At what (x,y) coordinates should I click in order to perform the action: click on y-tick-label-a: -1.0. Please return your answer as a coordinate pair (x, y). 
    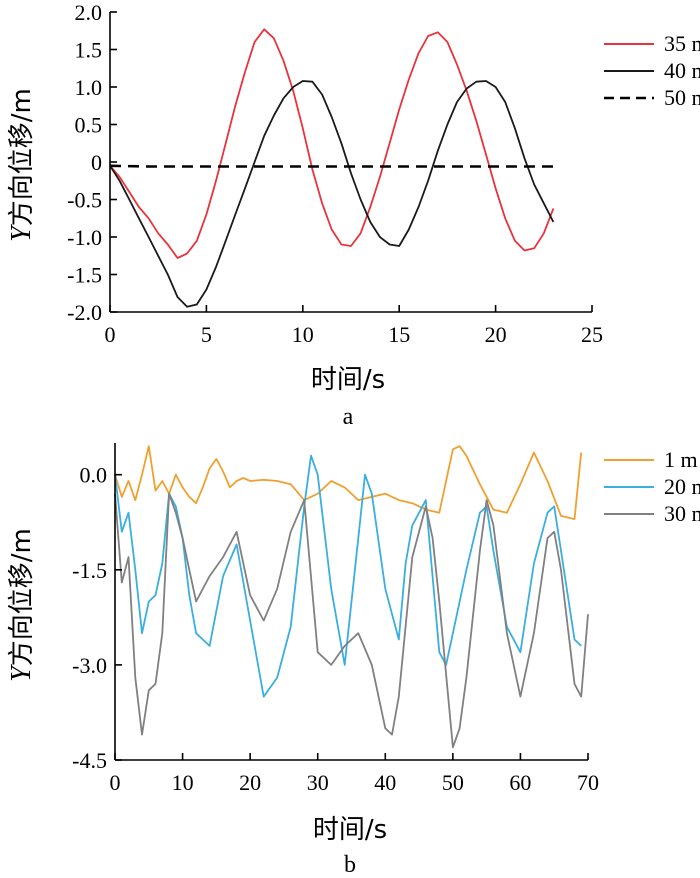
    Looking at the image, I should click on (84, 237).